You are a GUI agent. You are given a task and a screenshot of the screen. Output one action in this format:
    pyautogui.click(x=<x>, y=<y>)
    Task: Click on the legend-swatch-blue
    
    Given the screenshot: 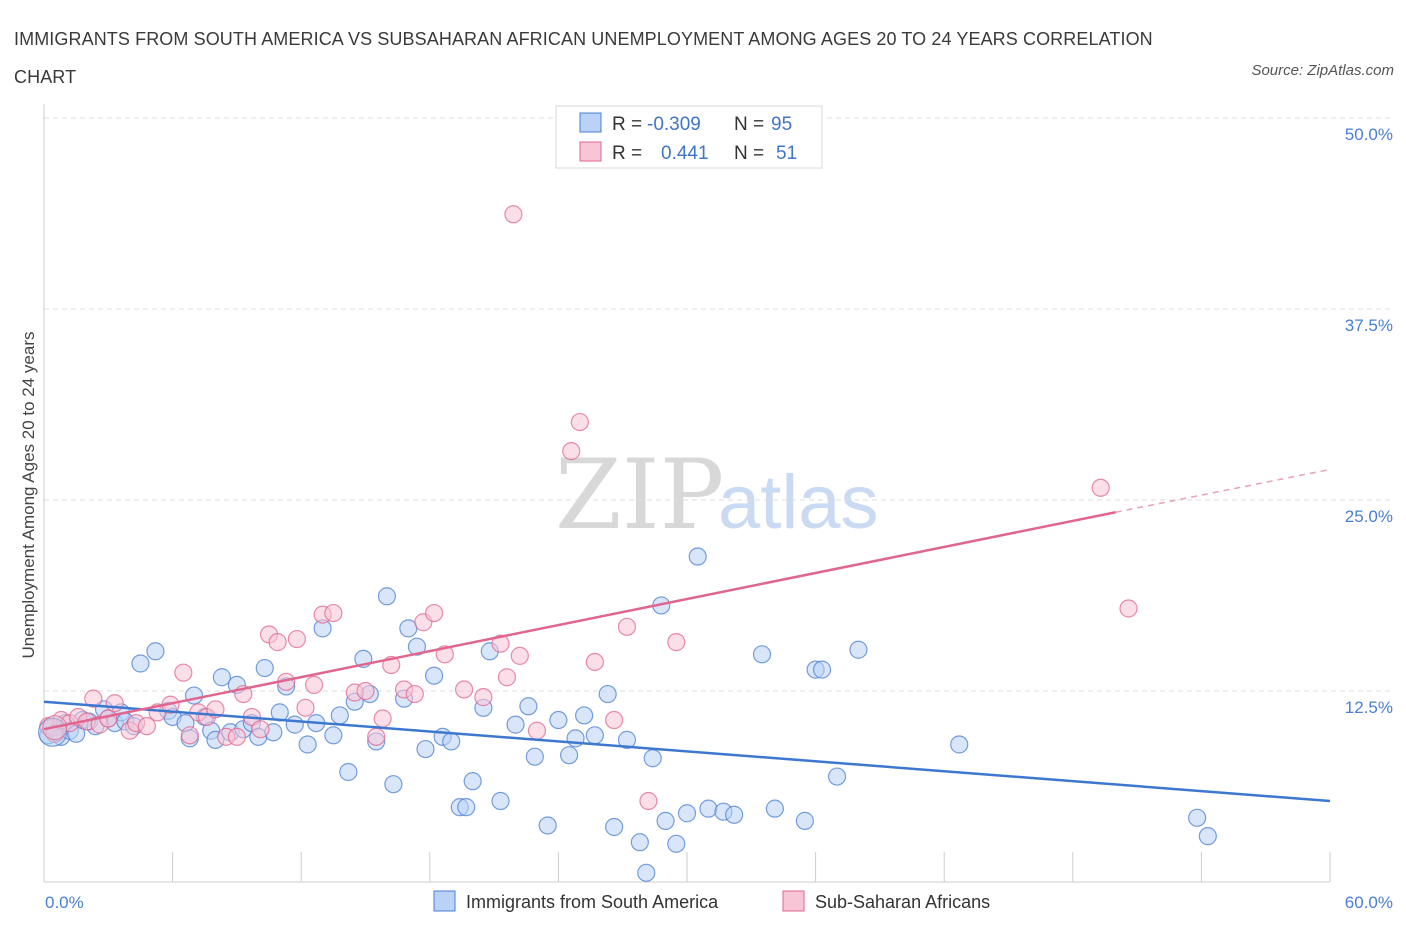 What is the action you would take?
    pyautogui.click(x=590, y=122)
    